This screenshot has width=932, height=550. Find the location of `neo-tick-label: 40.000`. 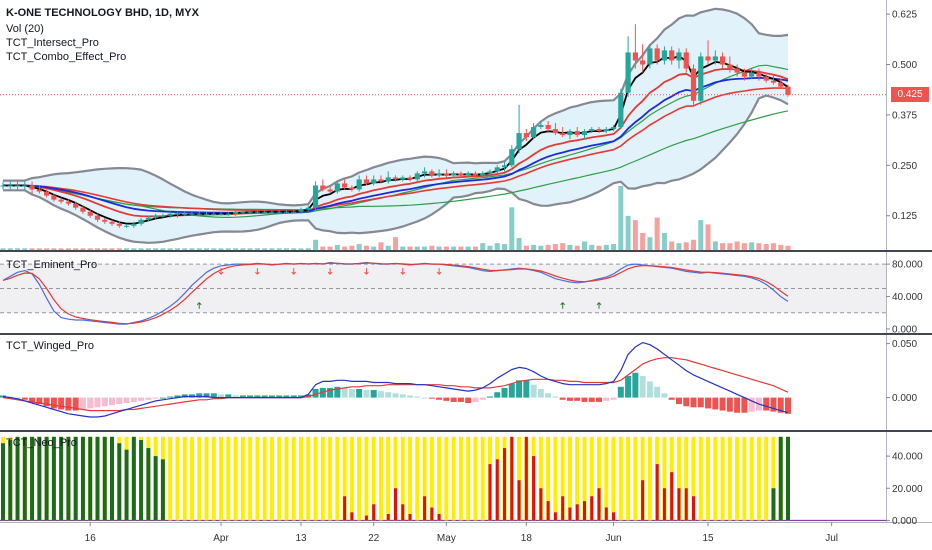

neo-tick-label: 40.000 is located at coordinates (907, 457).